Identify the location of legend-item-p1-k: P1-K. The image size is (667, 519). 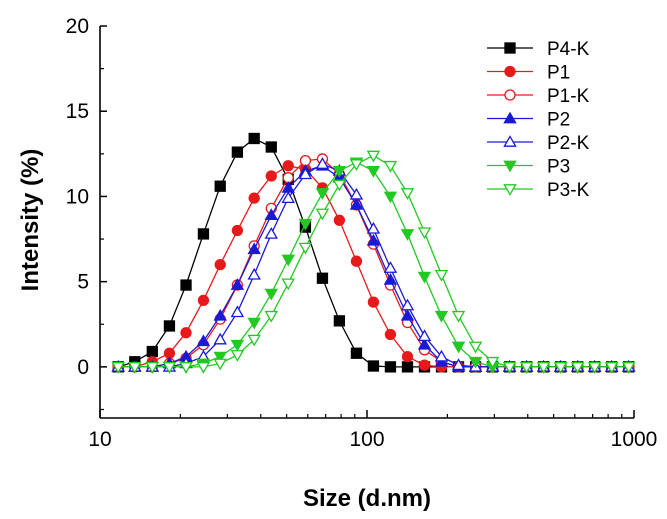
(538, 96).